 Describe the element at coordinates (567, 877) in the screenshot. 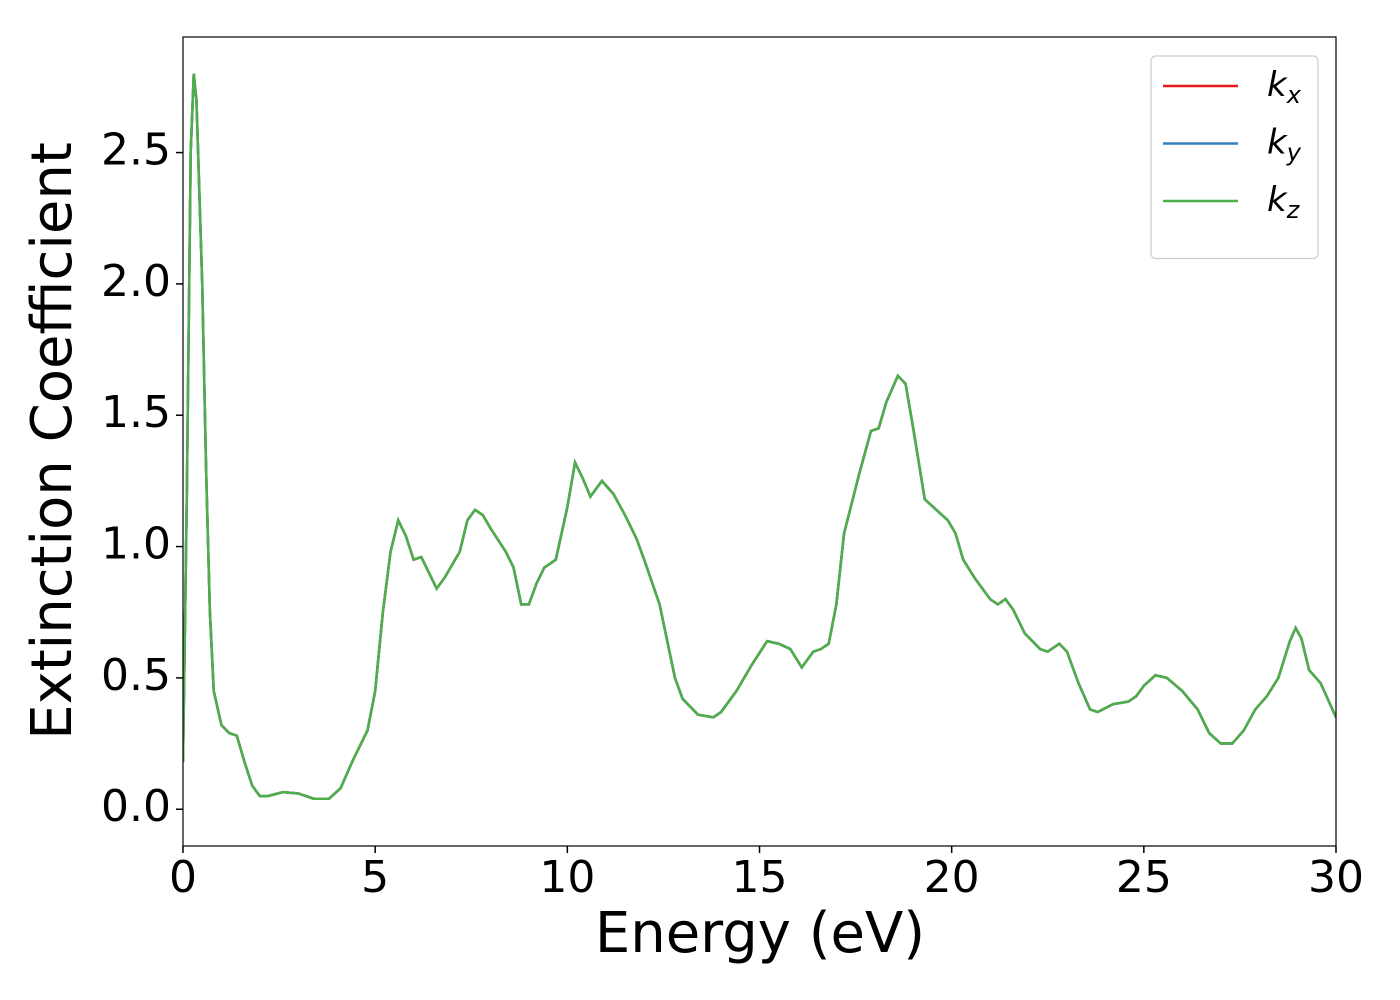

I see `x-tick-label: 10` at that location.